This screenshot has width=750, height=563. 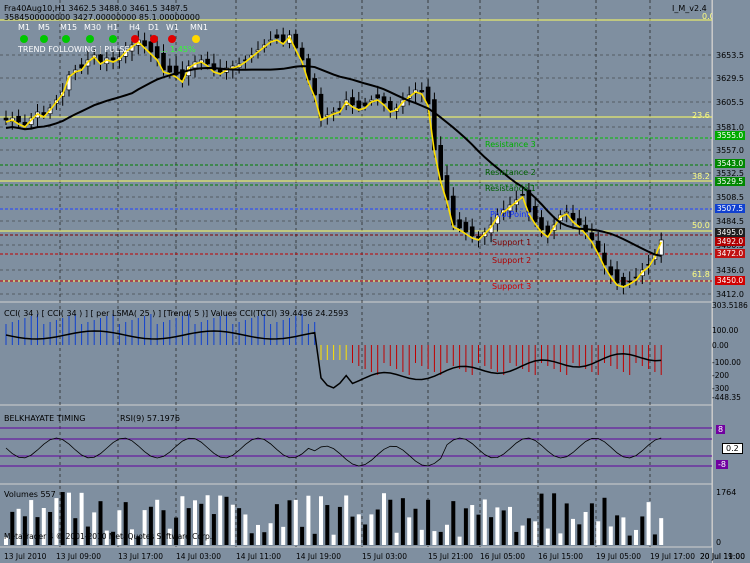 What do you see at coordinates (512, 242) in the screenshot?
I see `support-1-label: Support 1` at bounding box center [512, 242].